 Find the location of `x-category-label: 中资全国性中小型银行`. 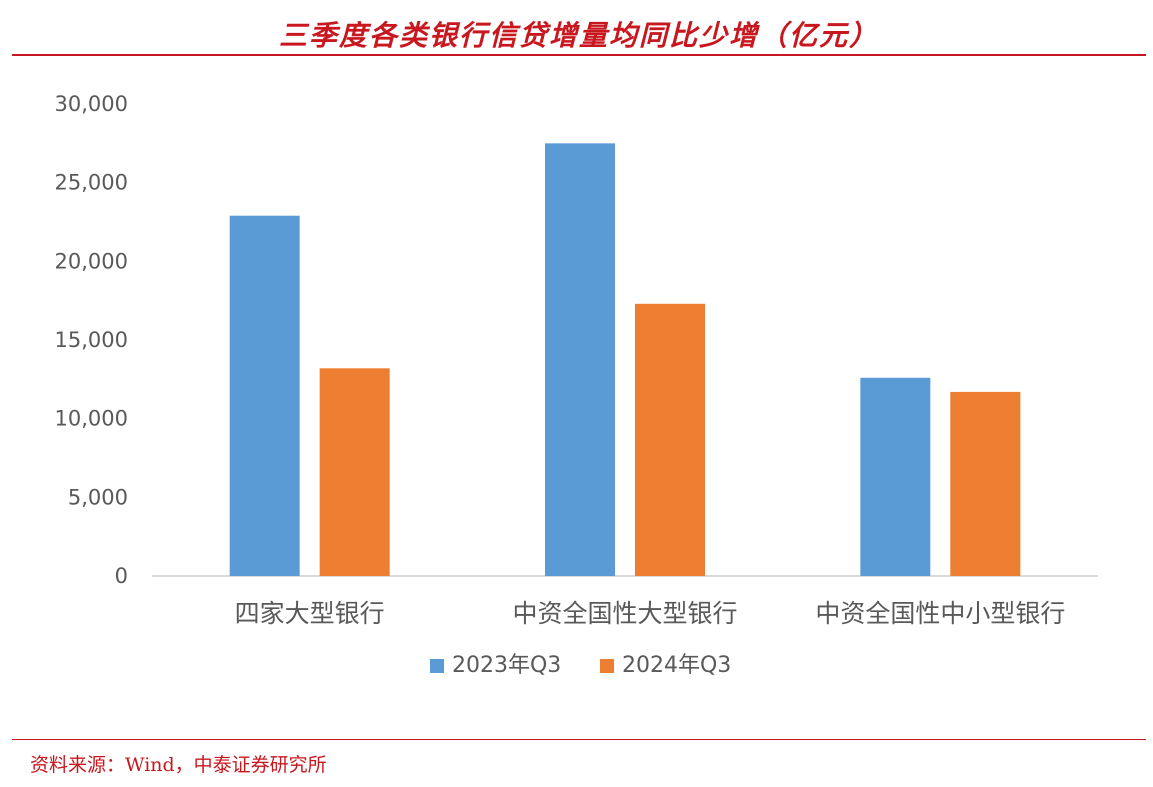

x-category-label: 中资全国性中小型银行 is located at coordinates (940, 613).